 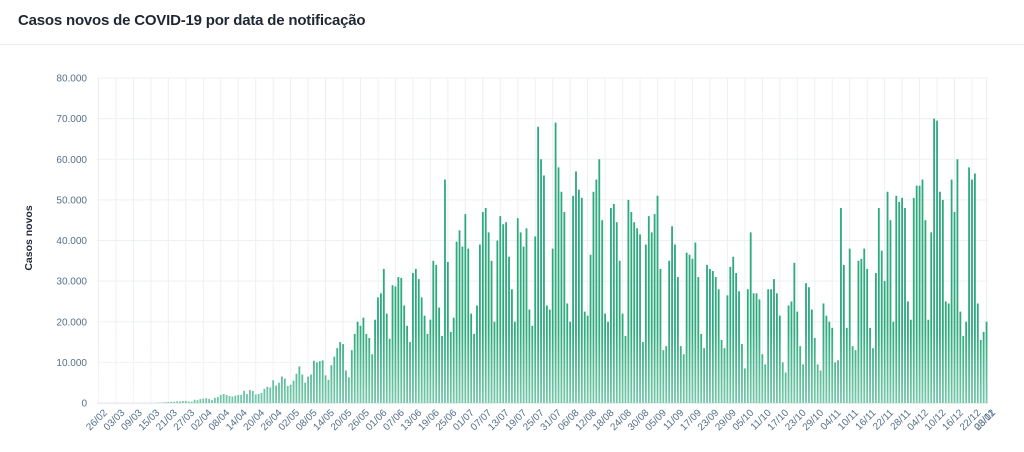 What do you see at coordinates (71, 119) in the screenshot?
I see `y-tick-label: 70.000` at bounding box center [71, 119].